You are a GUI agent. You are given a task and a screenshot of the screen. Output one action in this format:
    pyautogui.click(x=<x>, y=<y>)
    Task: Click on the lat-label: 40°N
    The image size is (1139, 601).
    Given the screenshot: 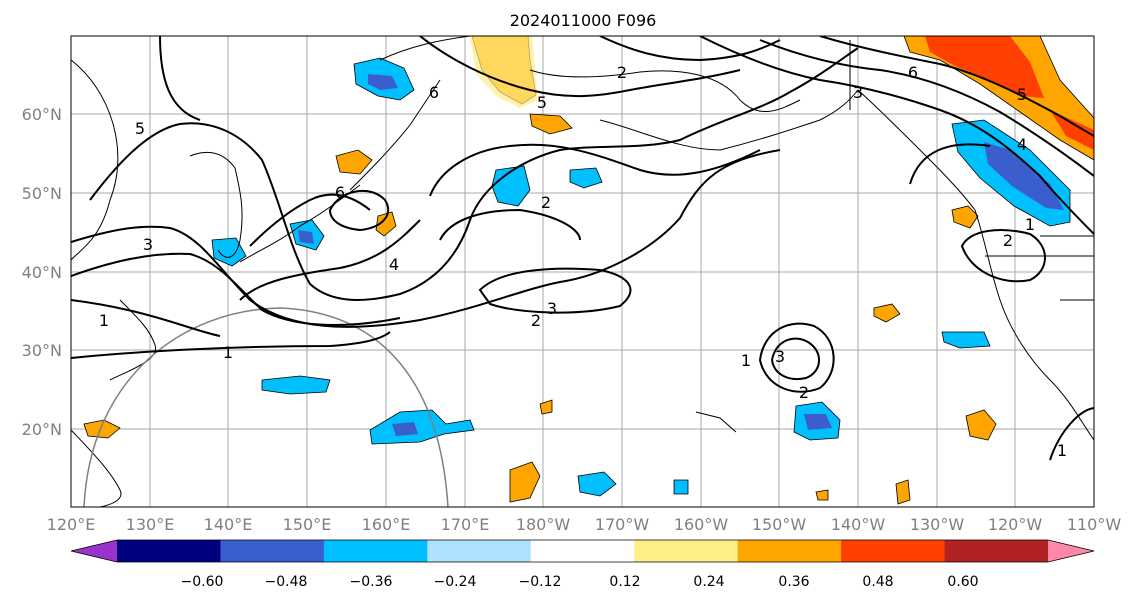 What is the action you would take?
    pyautogui.click(x=42, y=272)
    